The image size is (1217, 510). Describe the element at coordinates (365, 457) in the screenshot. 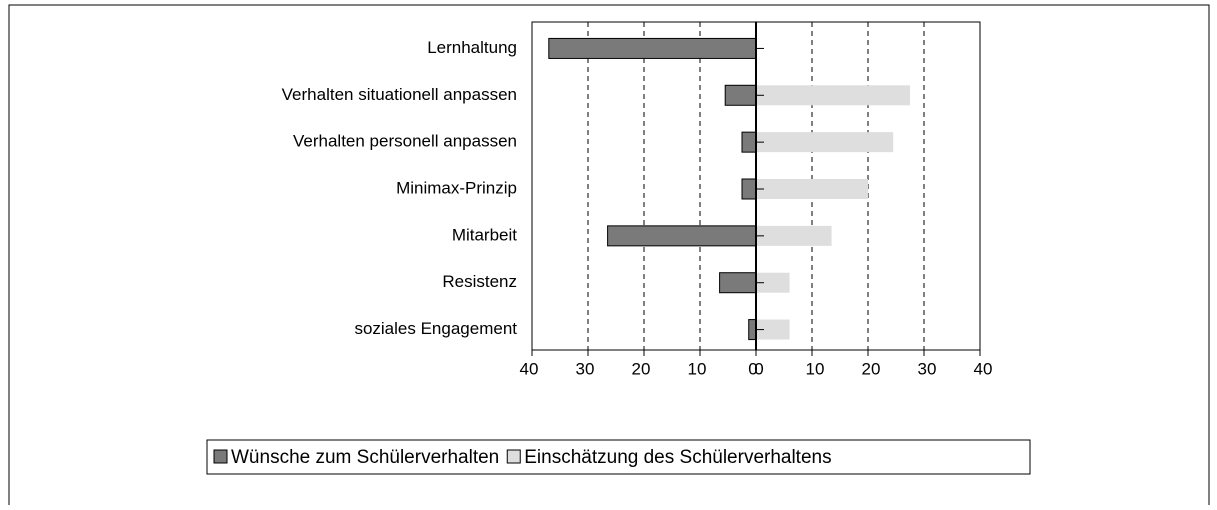

I see `legend-label: Wünsche zum Schülerverhalten` at that location.